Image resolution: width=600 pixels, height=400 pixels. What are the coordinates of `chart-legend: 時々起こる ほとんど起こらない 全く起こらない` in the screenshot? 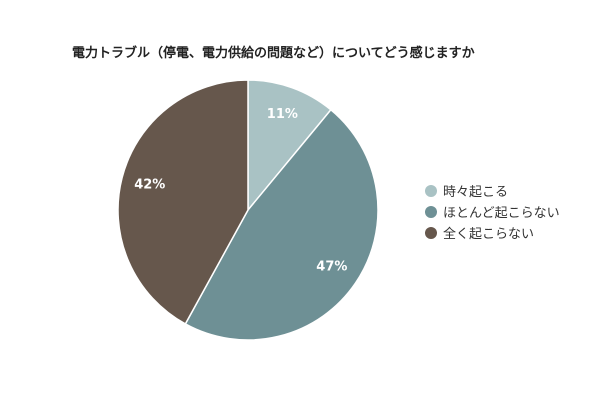 It's located at (492, 211).